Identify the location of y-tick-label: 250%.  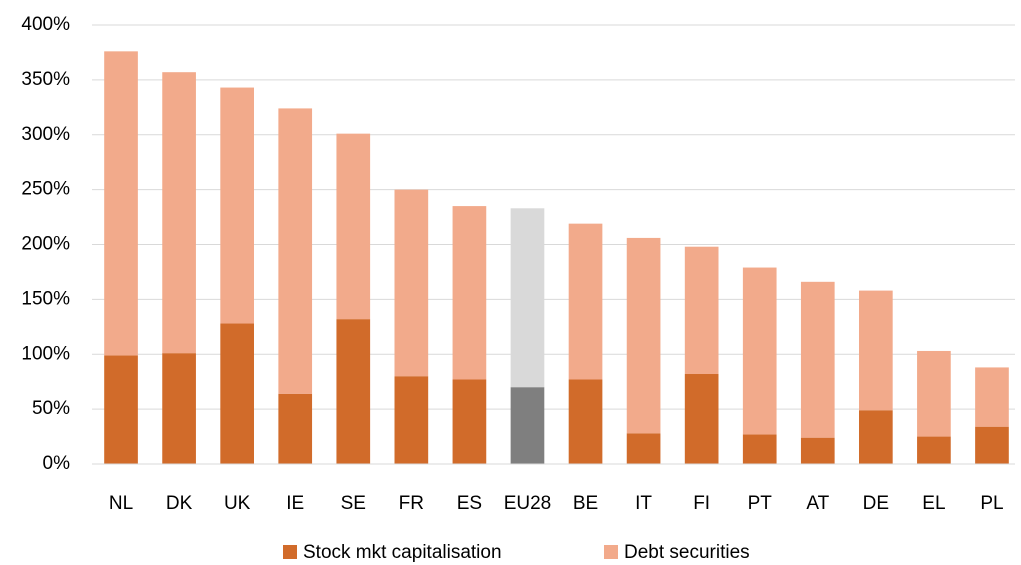
(45, 189).